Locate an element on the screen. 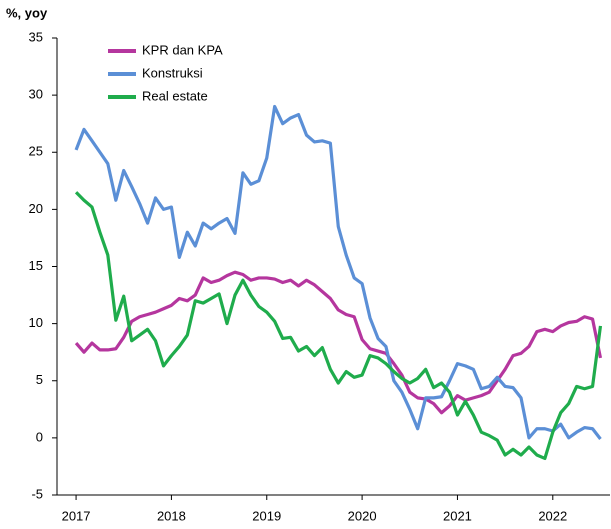  y-tick-label: 10 is located at coordinates (36, 322).